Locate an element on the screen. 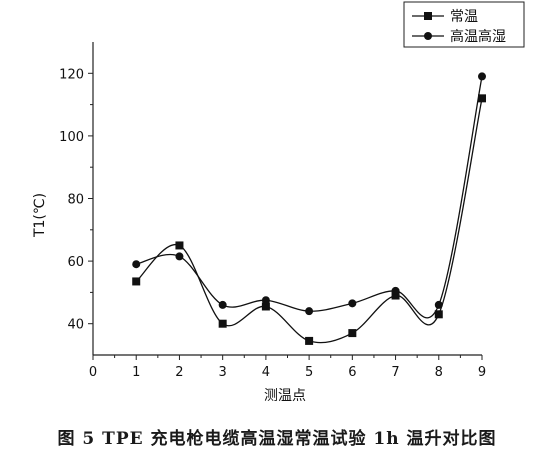 The height and width of the screenshot is (468, 554). x-tick-label: 9 is located at coordinates (482, 372).